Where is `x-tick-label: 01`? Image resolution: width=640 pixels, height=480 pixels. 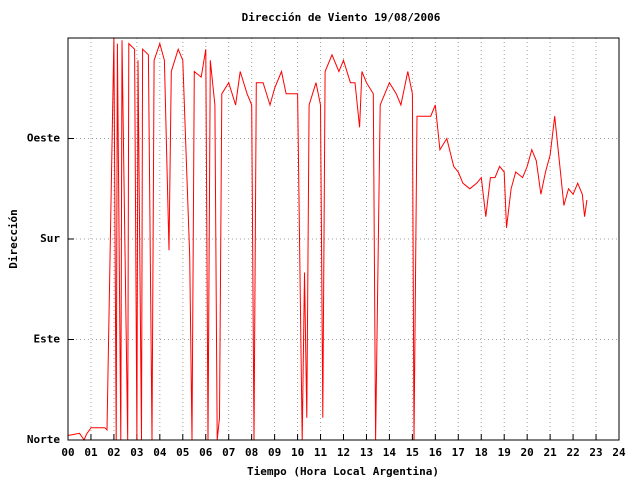 x-tick-label: 01 is located at coordinates (91, 452).